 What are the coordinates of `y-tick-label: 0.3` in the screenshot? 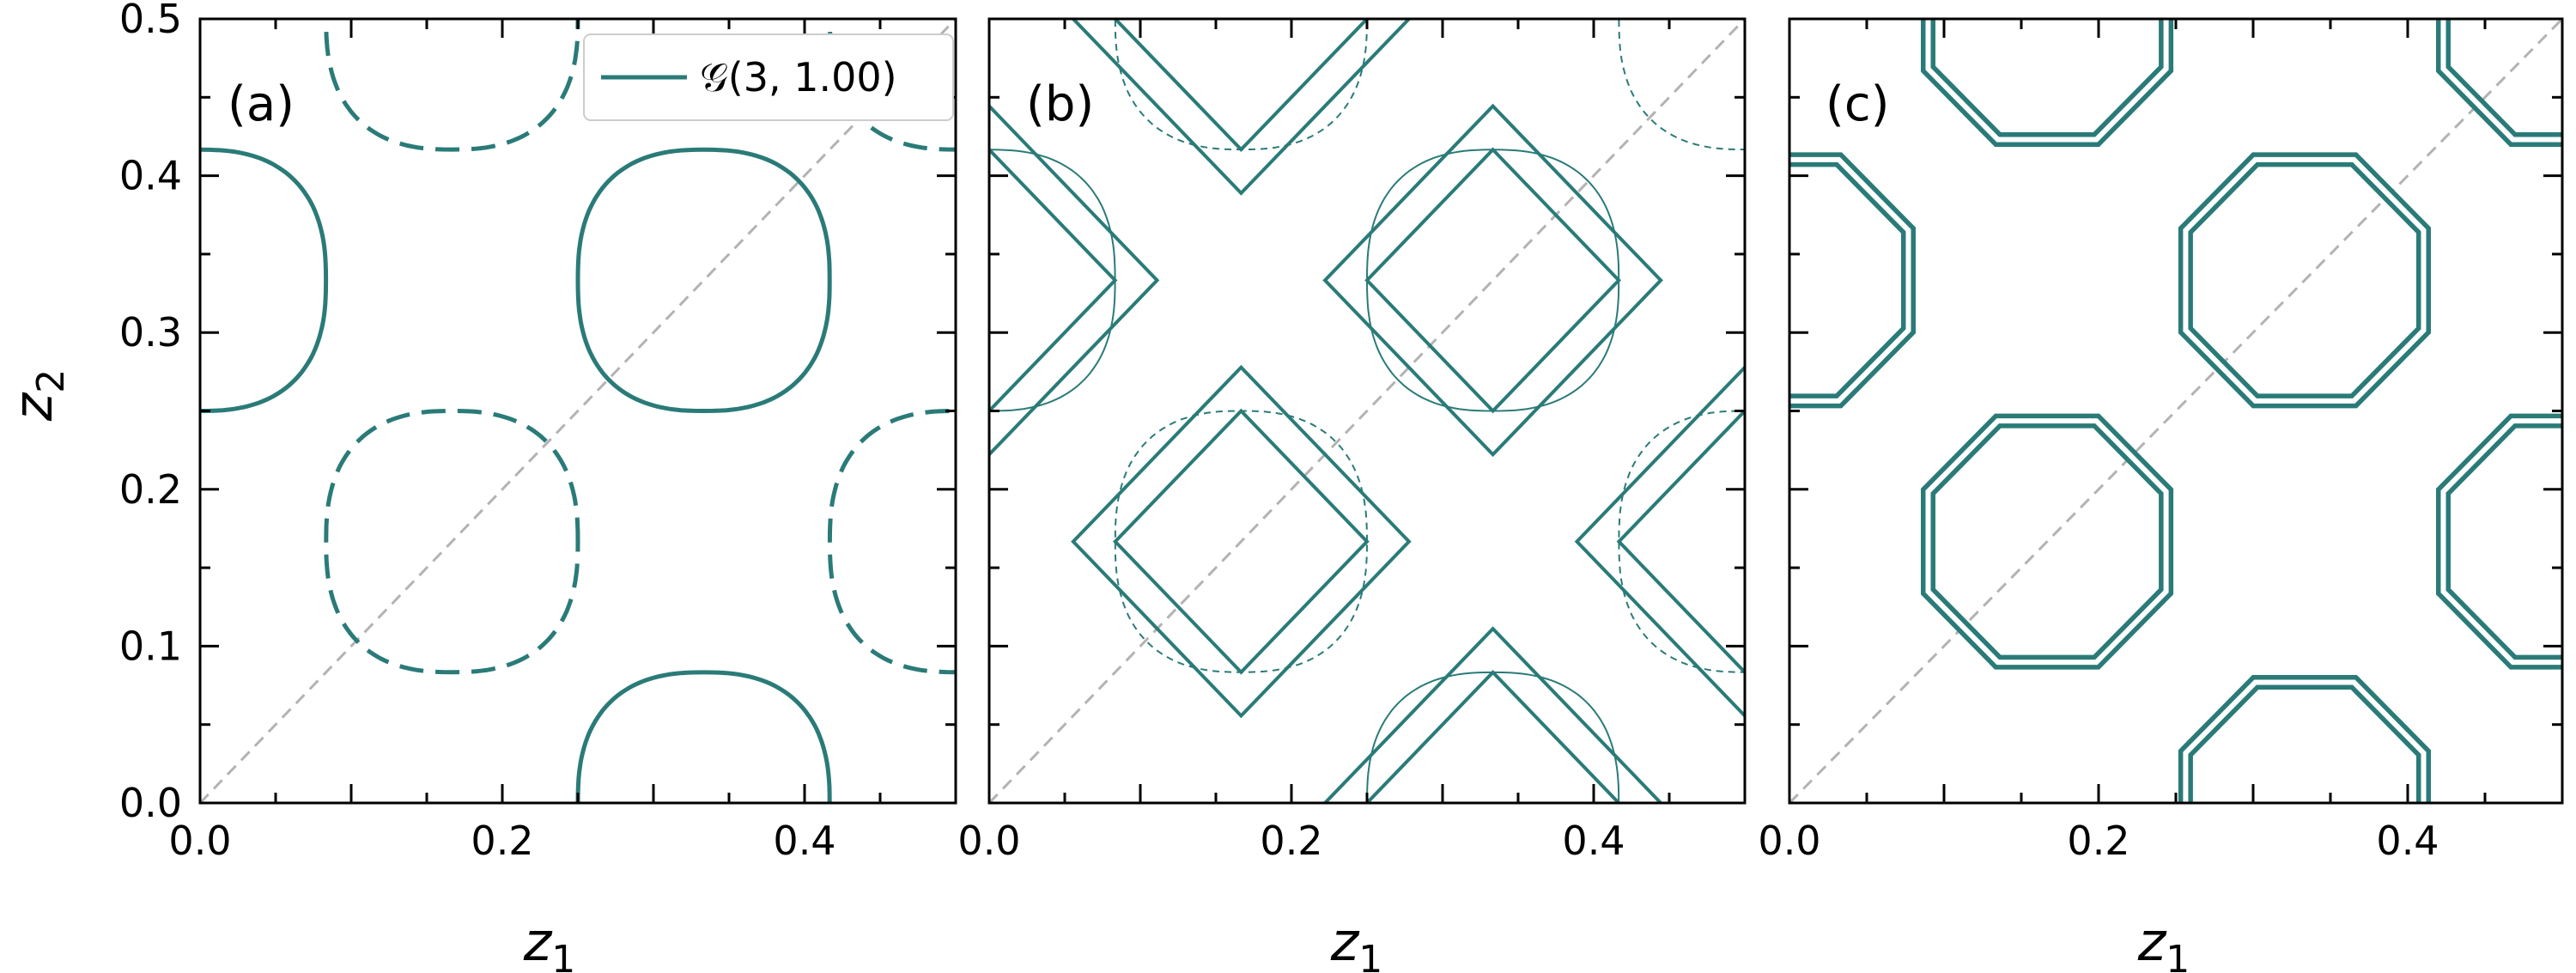 It's located at (150, 332).